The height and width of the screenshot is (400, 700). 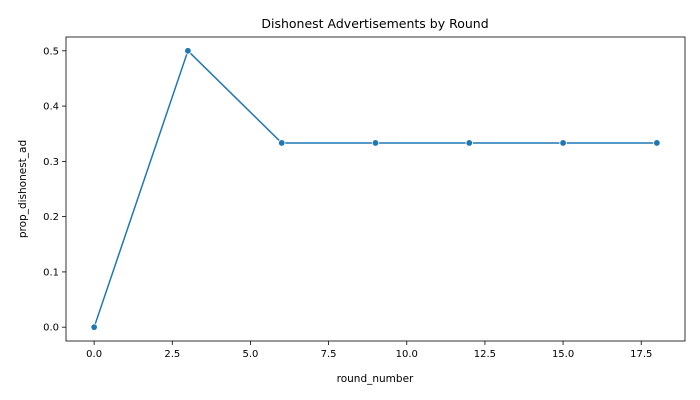 I want to click on x-tick-label: 7.5, so click(x=329, y=354).